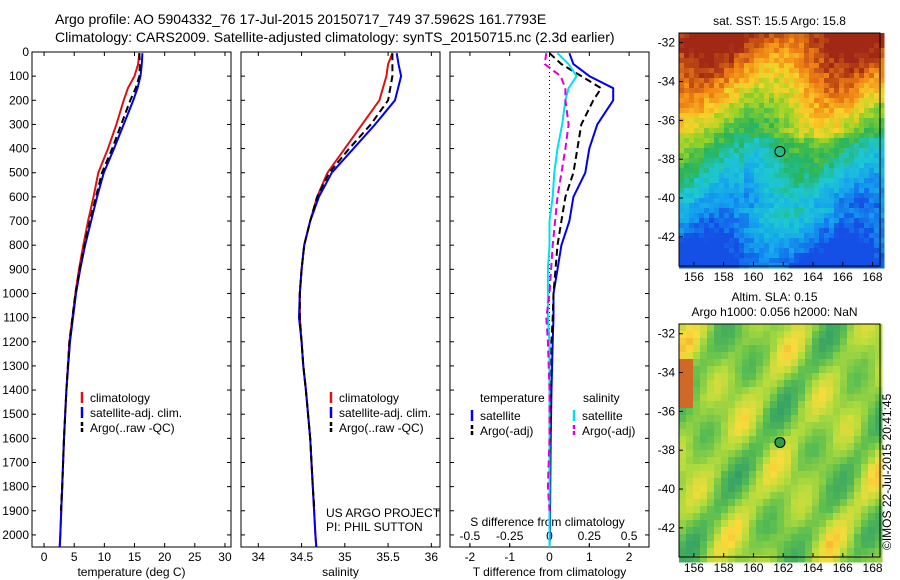 Image resolution: width=900 pixels, height=580 pixels. What do you see at coordinates (15, 462) in the screenshot?
I see `y-tick-label: 1700` at bounding box center [15, 462].